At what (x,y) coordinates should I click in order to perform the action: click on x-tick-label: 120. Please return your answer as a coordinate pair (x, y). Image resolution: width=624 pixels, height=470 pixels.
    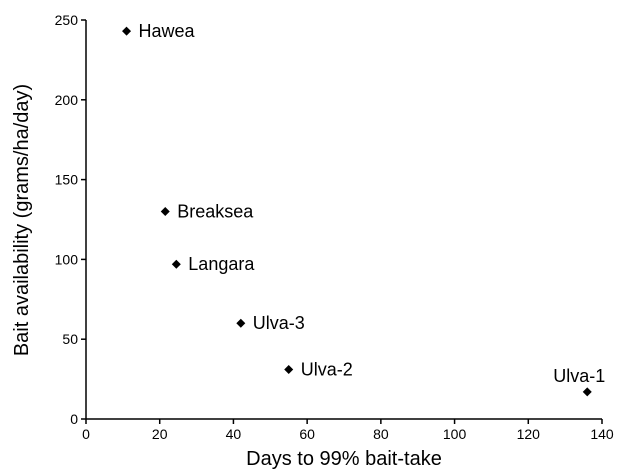
    Looking at the image, I should click on (529, 434).